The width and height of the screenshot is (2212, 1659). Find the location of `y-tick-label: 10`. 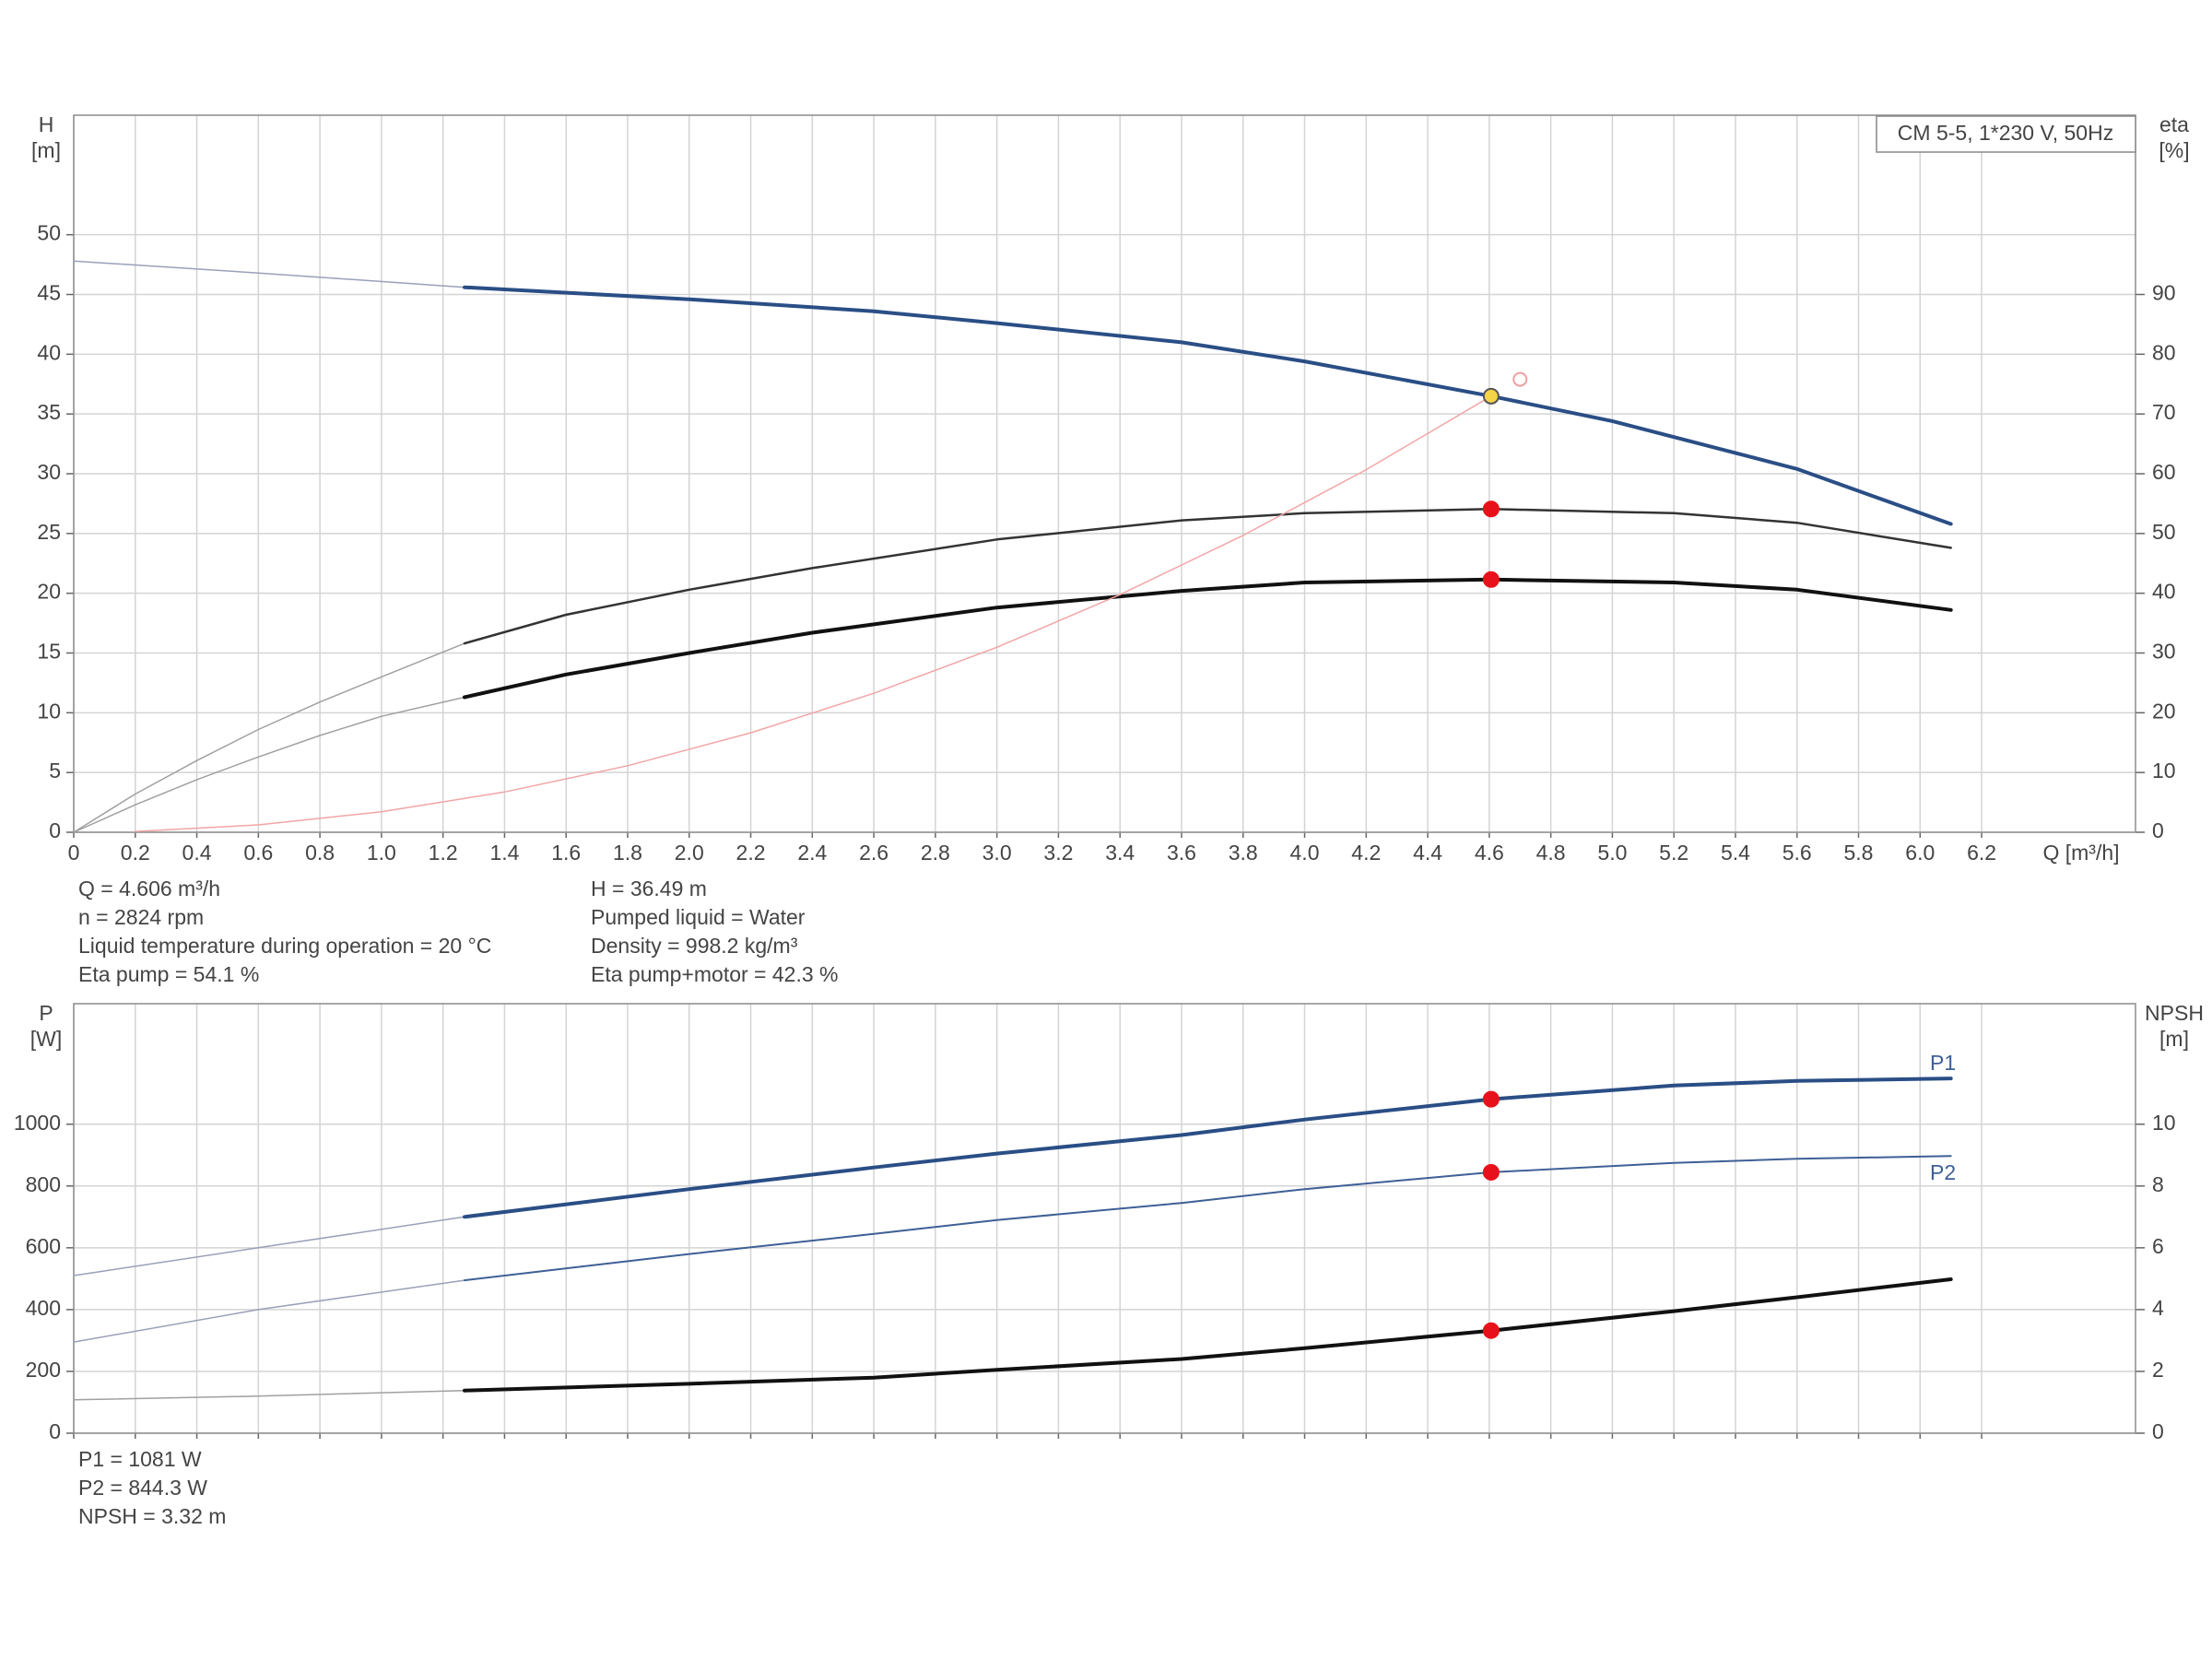

y-tick-label: 10 is located at coordinates (49, 711).